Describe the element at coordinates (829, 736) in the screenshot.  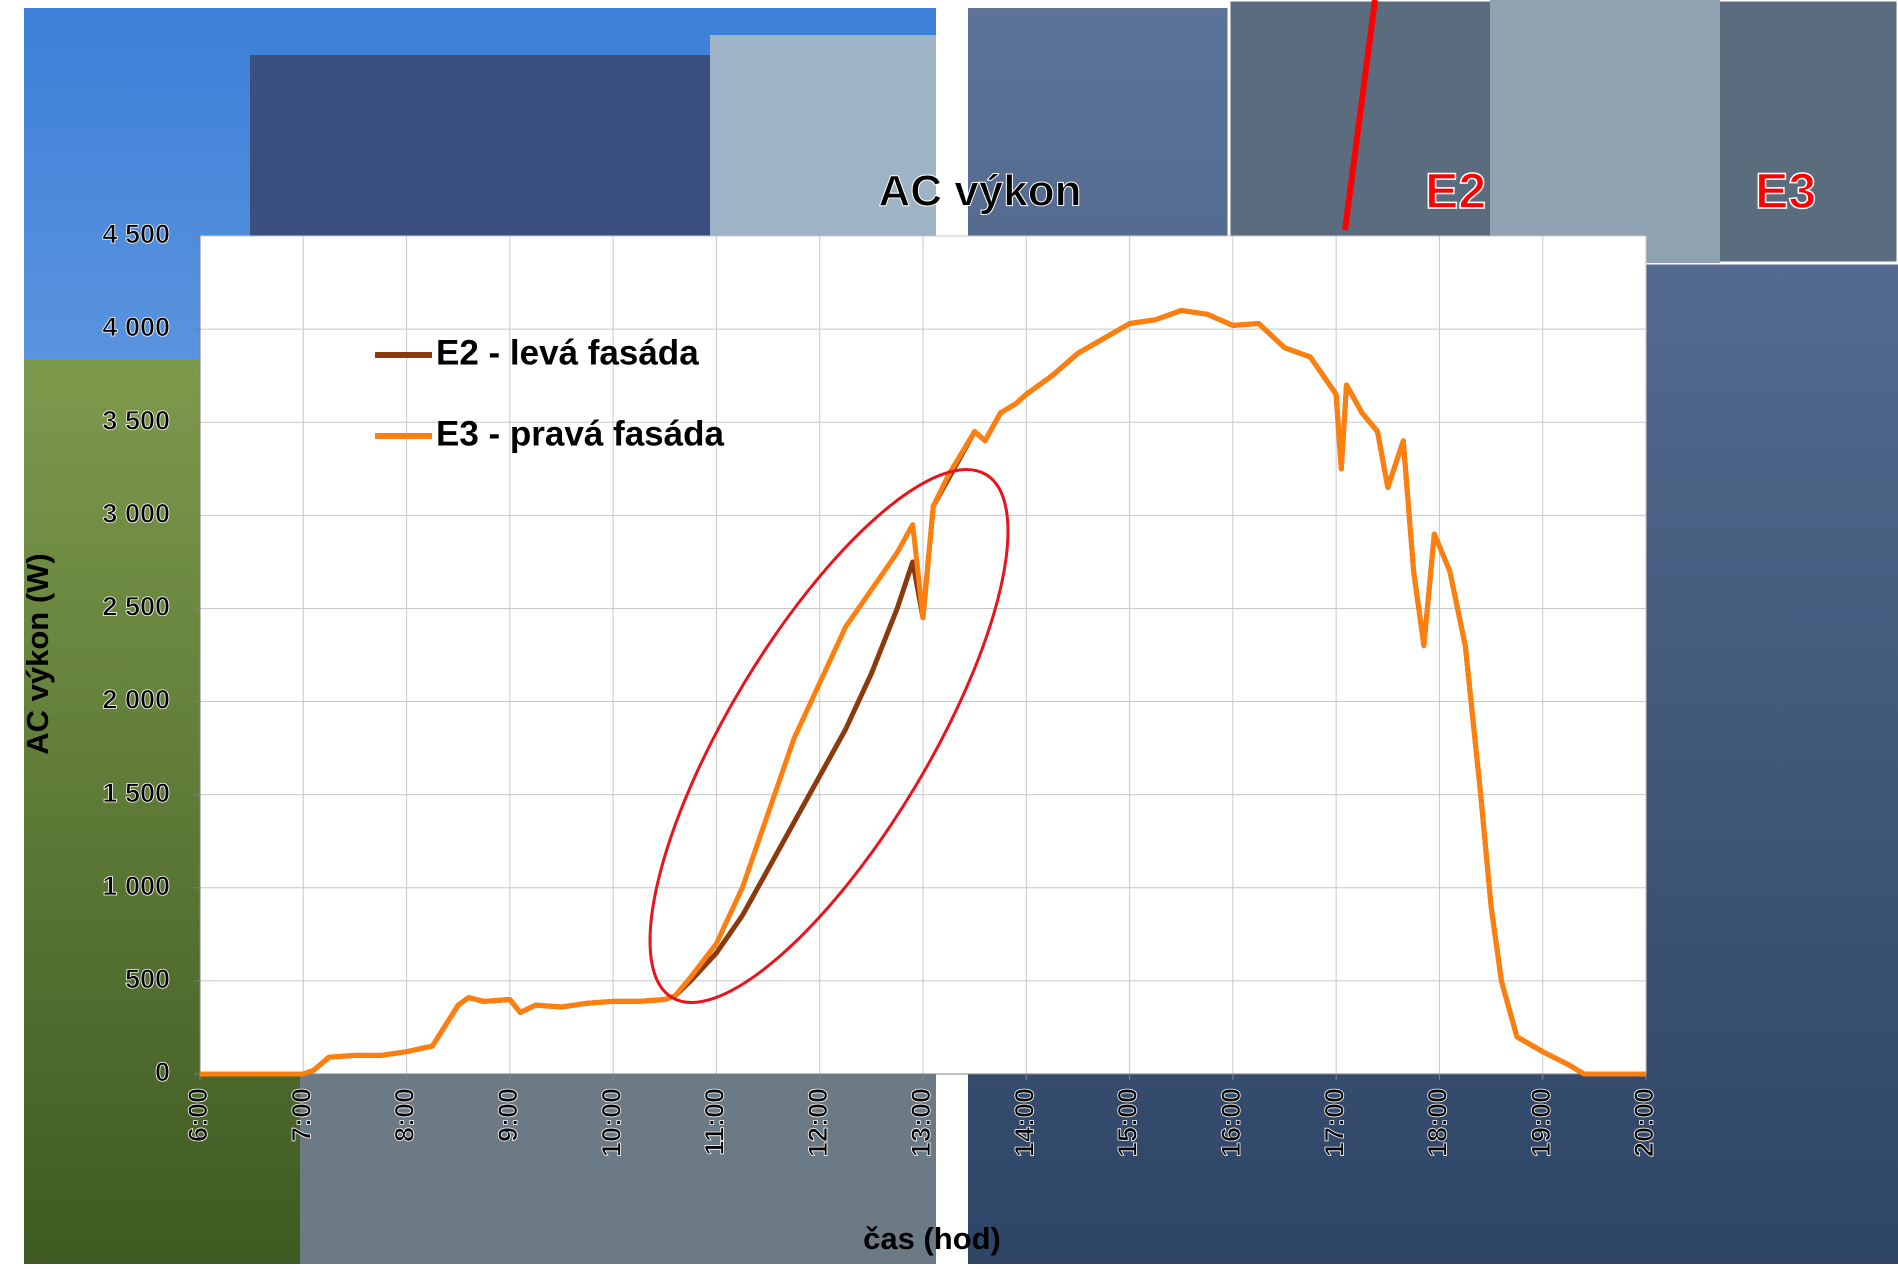
I see `highlight-ellipse` at that location.